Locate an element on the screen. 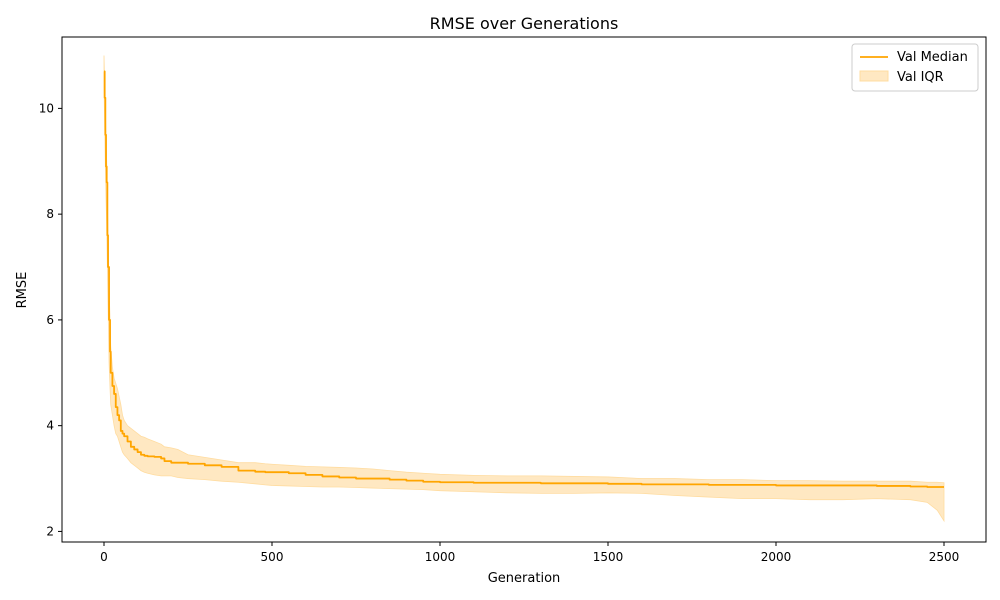 The width and height of the screenshot is (1000, 600). y-tick-label: 4 is located at coordinates (50, 426).